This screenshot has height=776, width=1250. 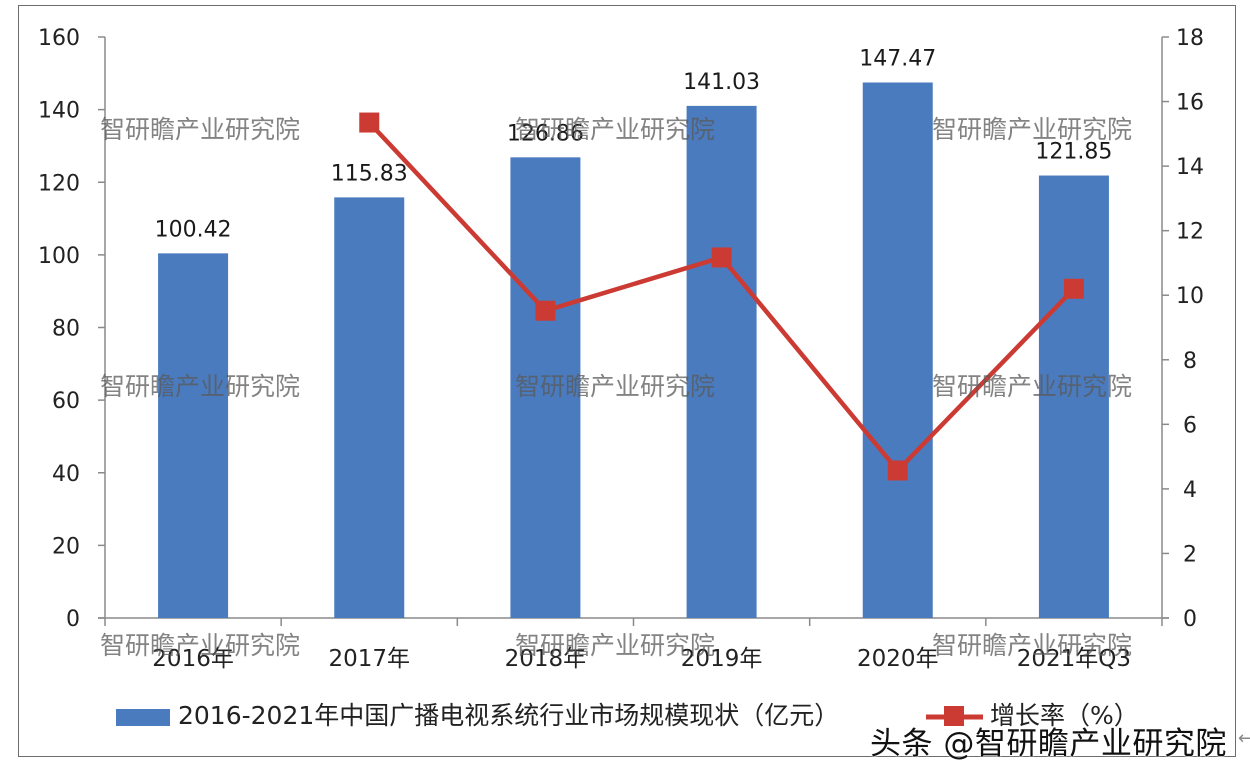 What do you see at coordinates (369, 173) in the screenshot?
I see `bar-value-label: 115.83` at bounding box center [369, 173].